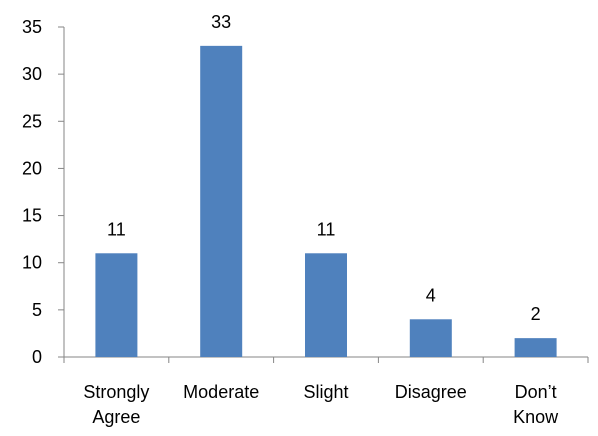 Image resolution: width=598 pixels, height=436 pixels. Describe the element at coordinates (32, 121) in the screenshot. I see `y-tick-label: 25` at that location.